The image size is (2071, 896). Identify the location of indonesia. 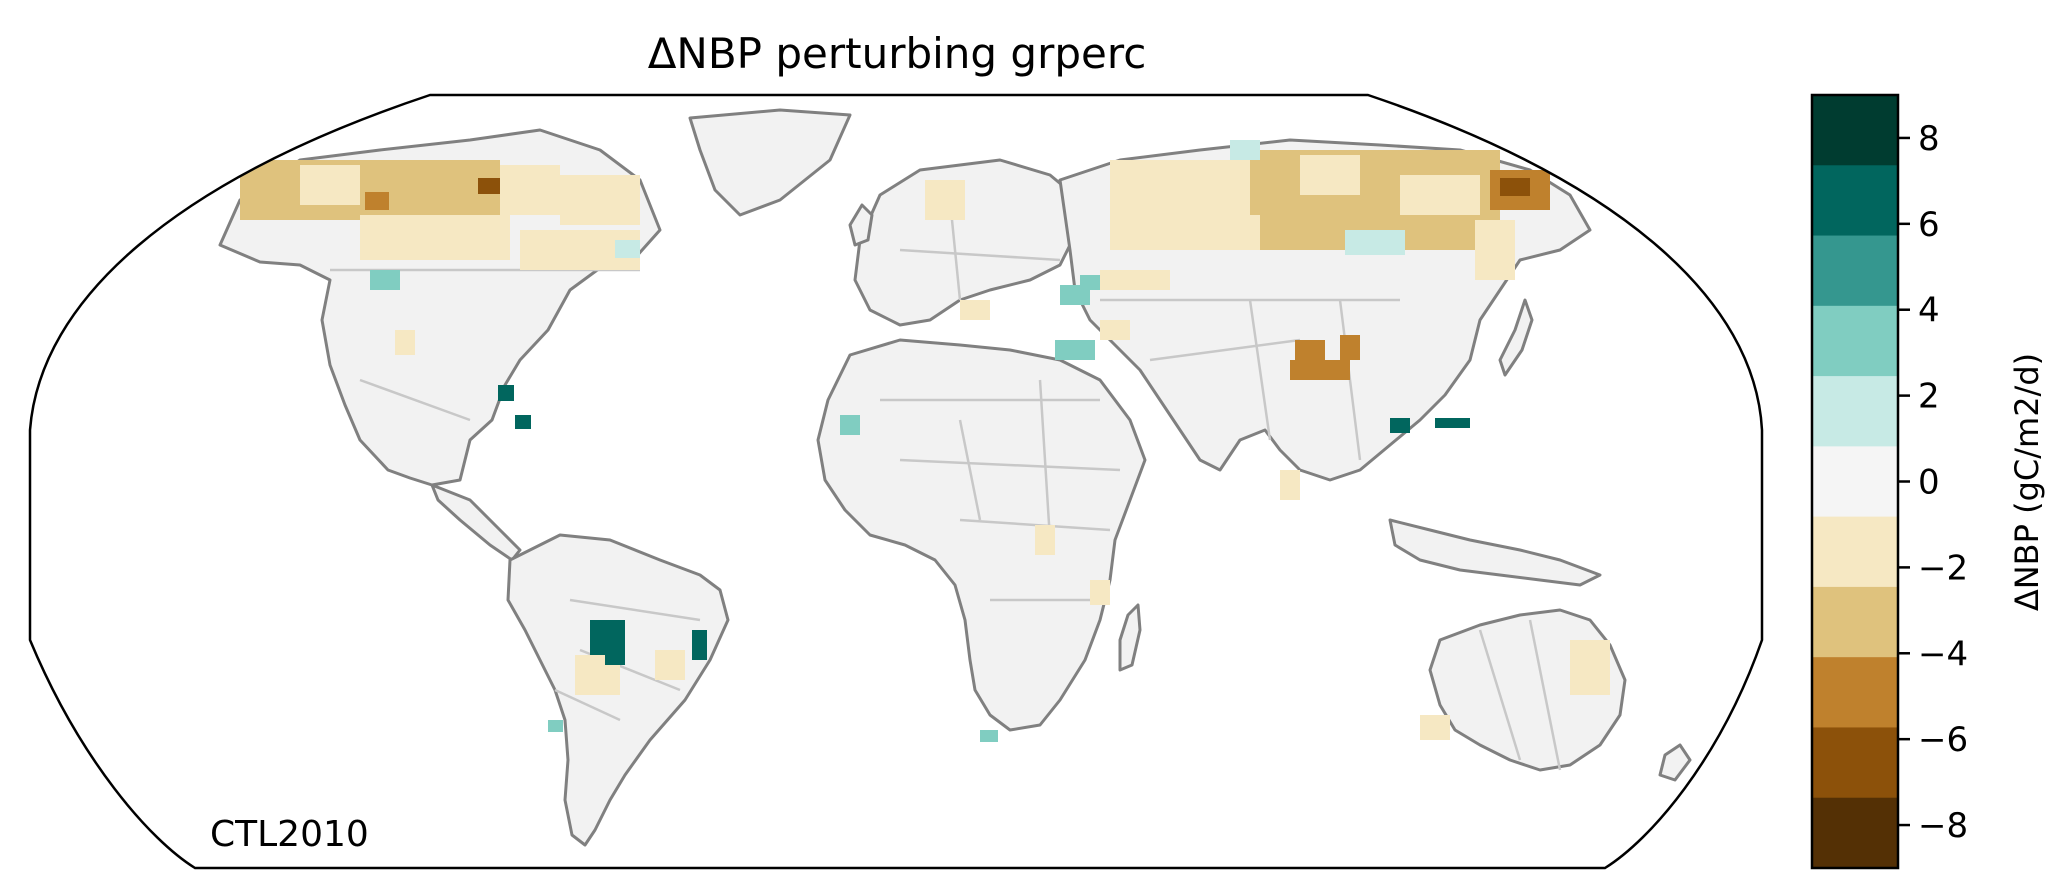
(1495, 552).